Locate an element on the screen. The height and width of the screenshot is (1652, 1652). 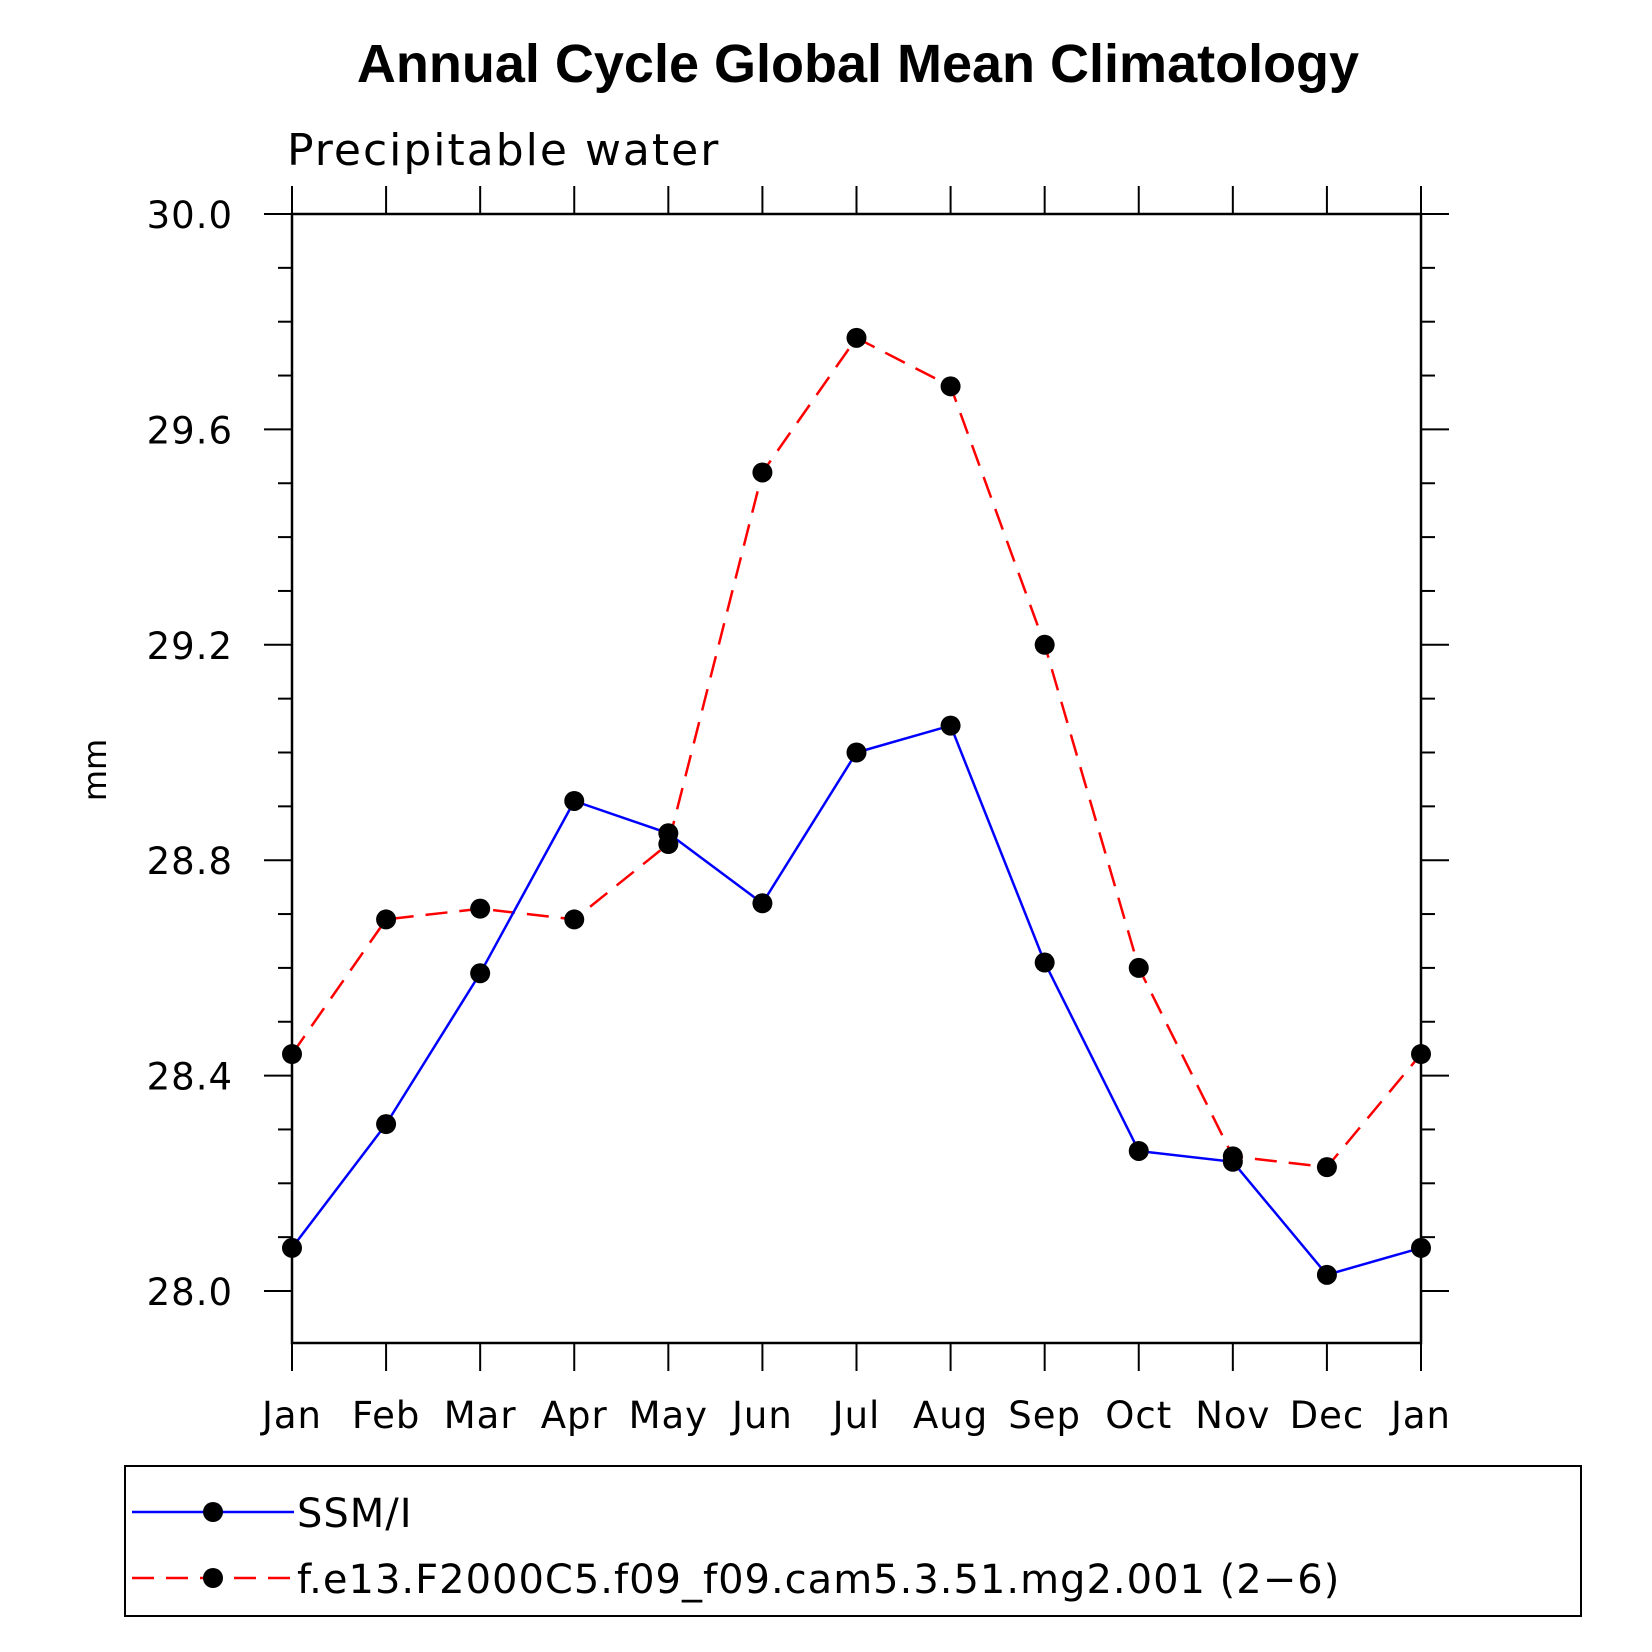
x-tick-label: Feb is located at coordinates (386, 1415).